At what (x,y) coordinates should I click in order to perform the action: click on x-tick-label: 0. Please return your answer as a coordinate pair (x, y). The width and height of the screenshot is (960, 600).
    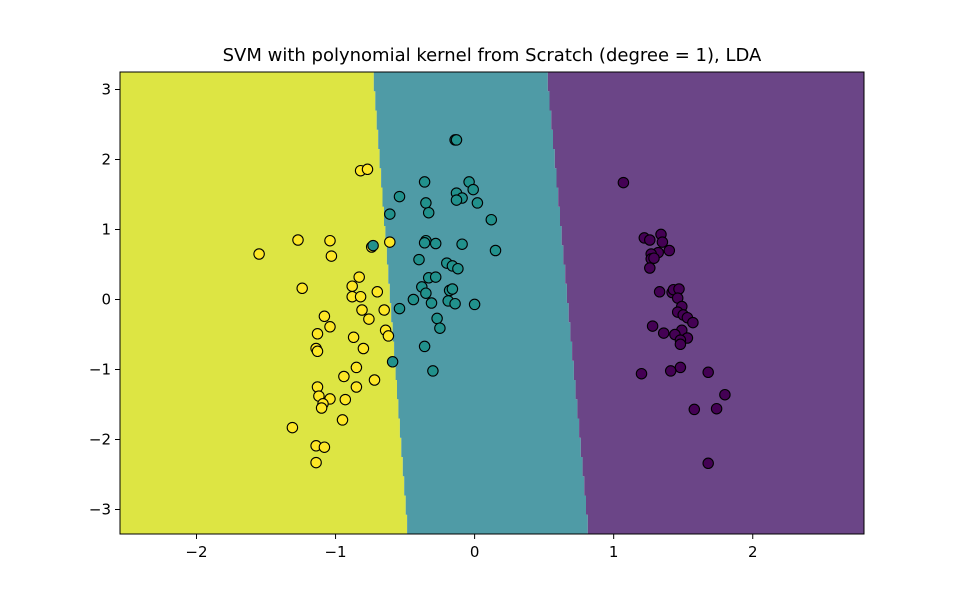
    Looking at the image, I should click on (475, 552).